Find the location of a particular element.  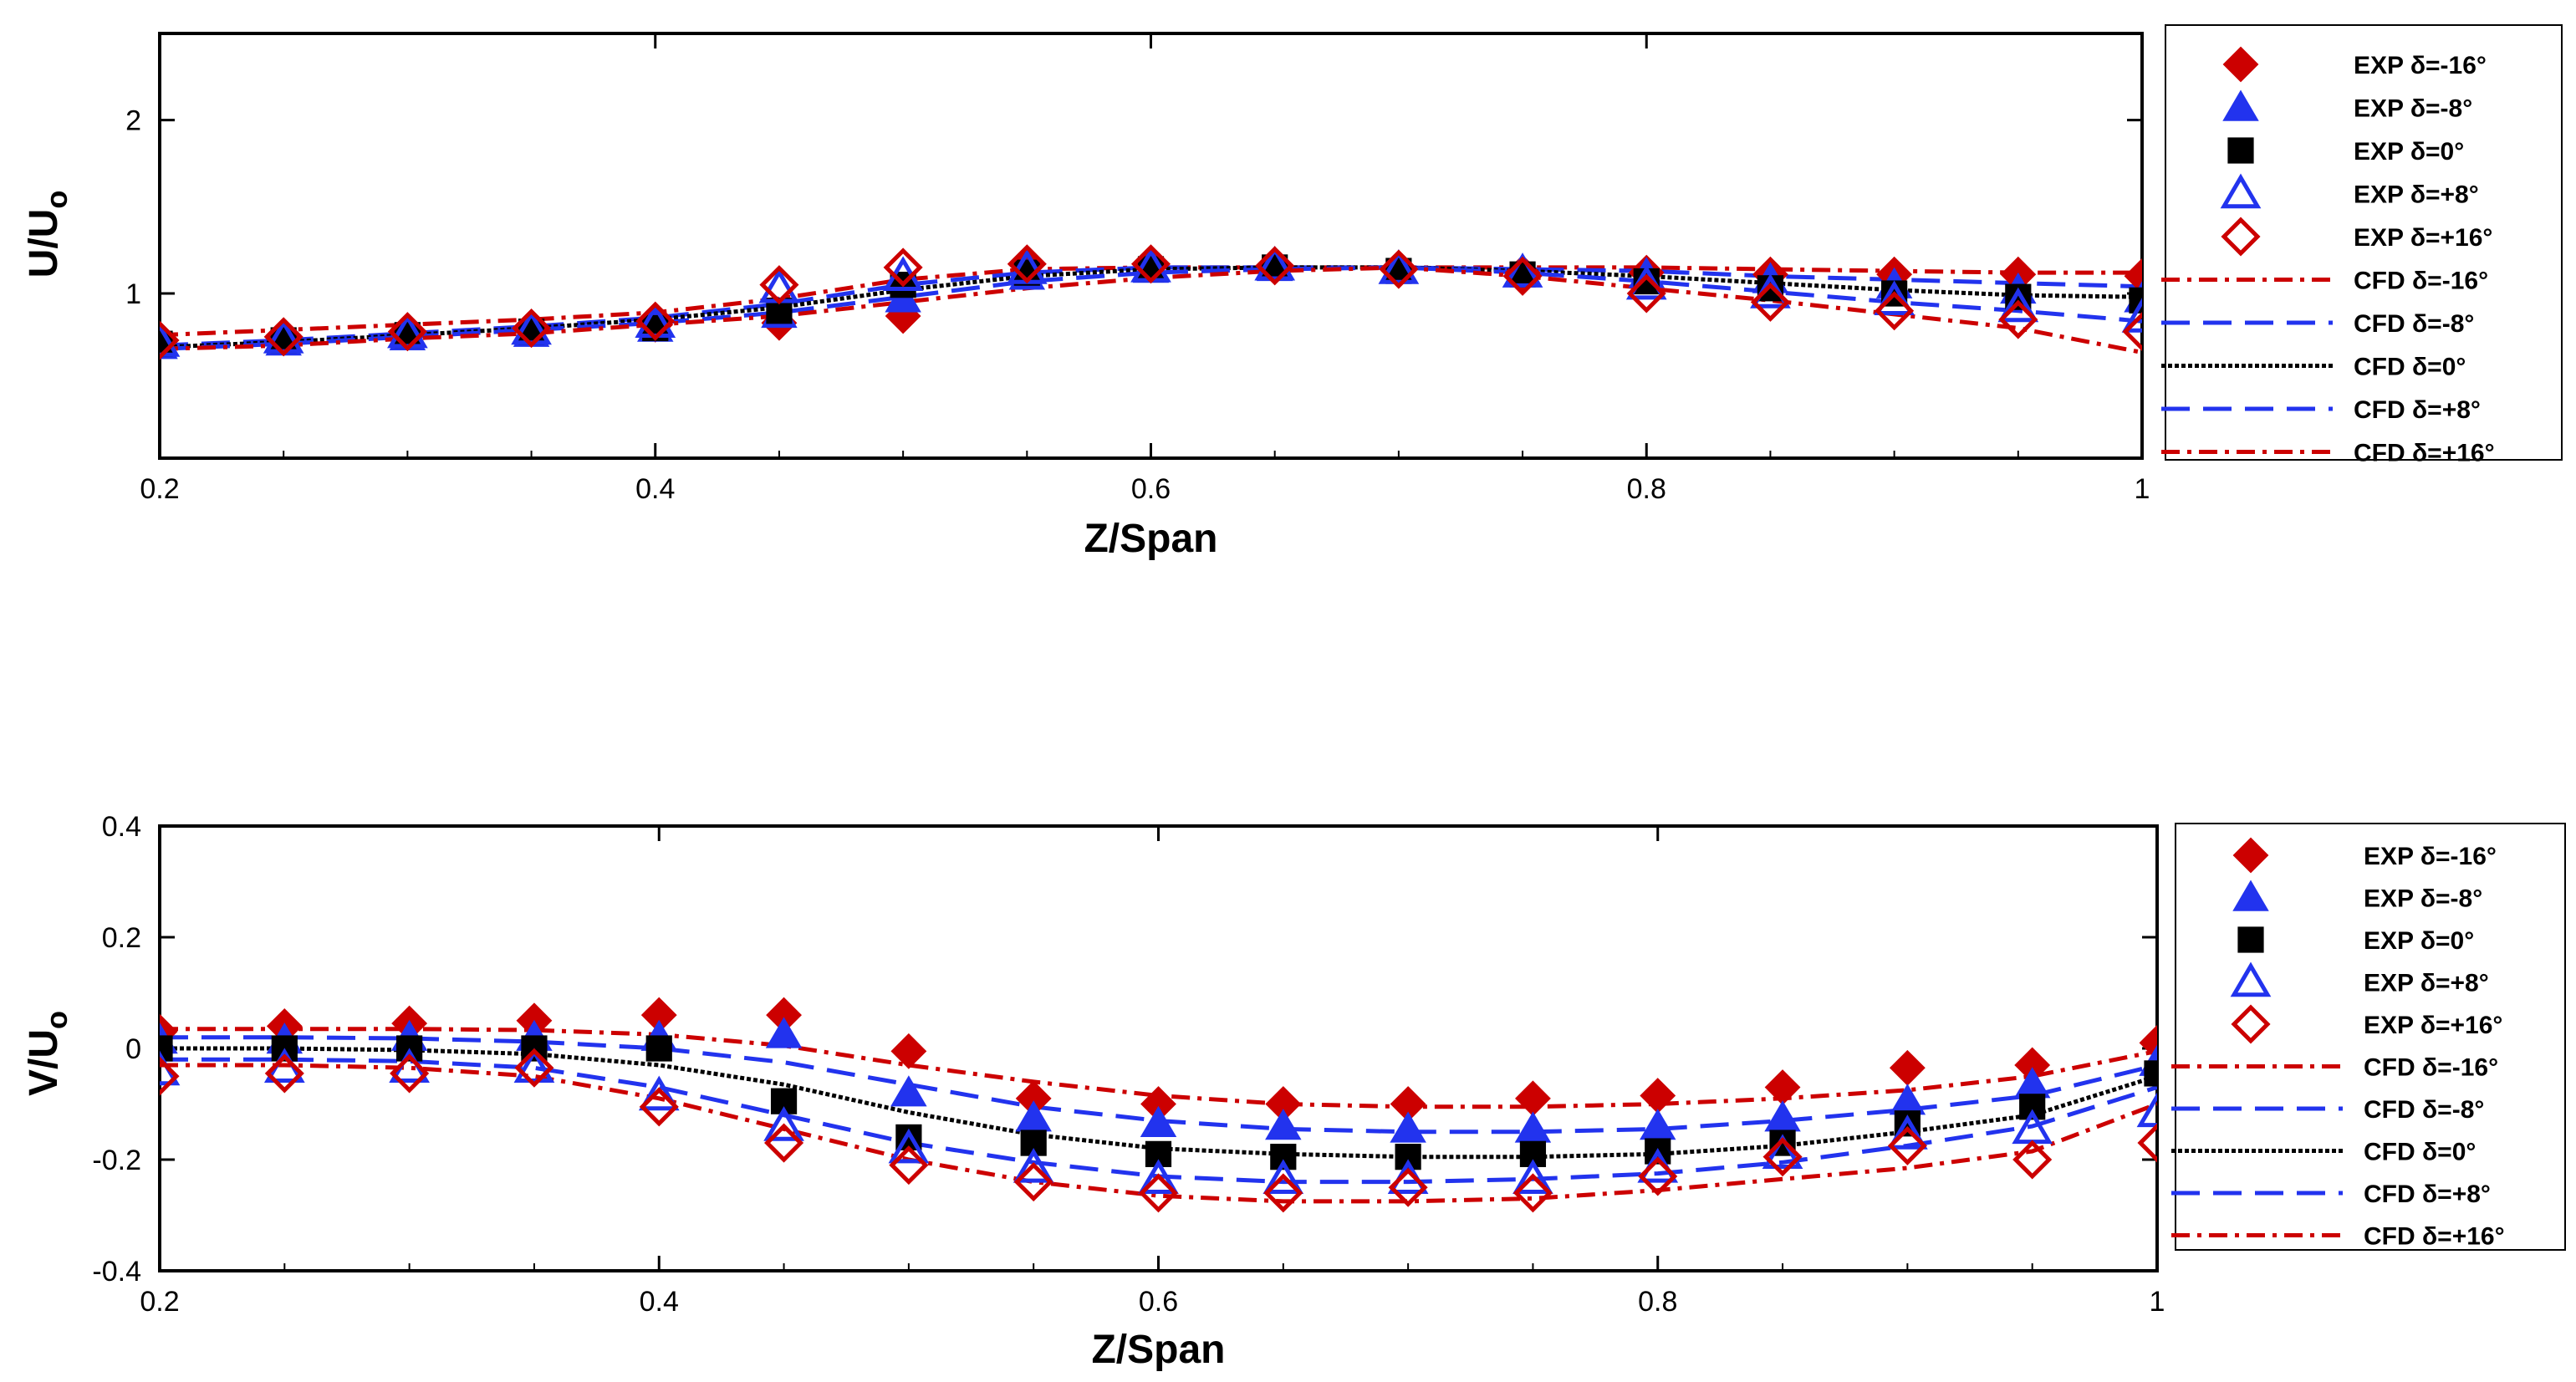

x-axis-title: Z/Span is located at coordinates (1158, 1350).